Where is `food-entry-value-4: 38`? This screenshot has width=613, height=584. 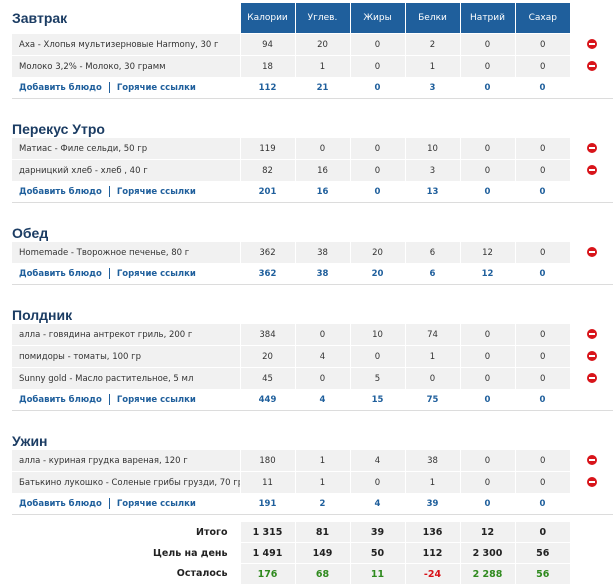 food-entry-value-4: 38 is located at coordinates (432, 461).